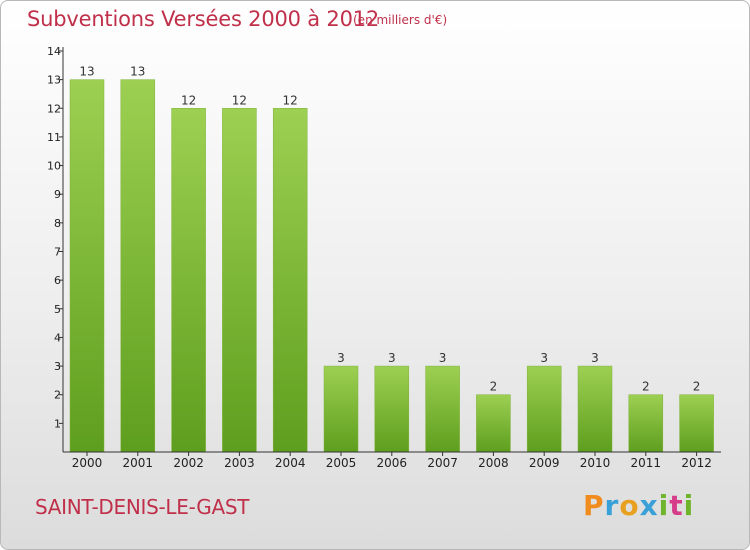 This screenshot has height=550, width=750. I want to click on bar-2003, so click(239, 280).